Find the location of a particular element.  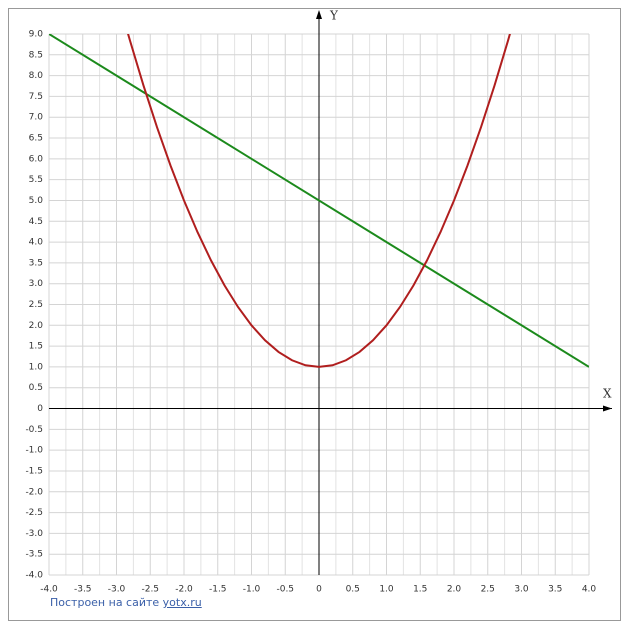

y-tick-label: -1.0 is located at coordinates (34, 451).